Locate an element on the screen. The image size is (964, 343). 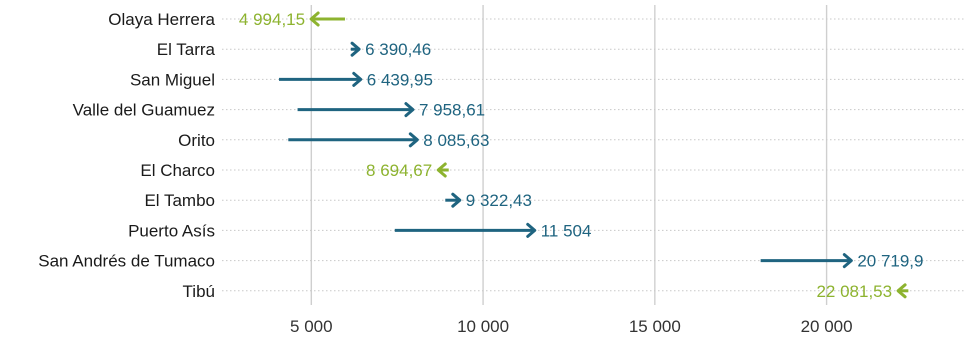
category-label: San Miguel is located at coordinates (172, 79).